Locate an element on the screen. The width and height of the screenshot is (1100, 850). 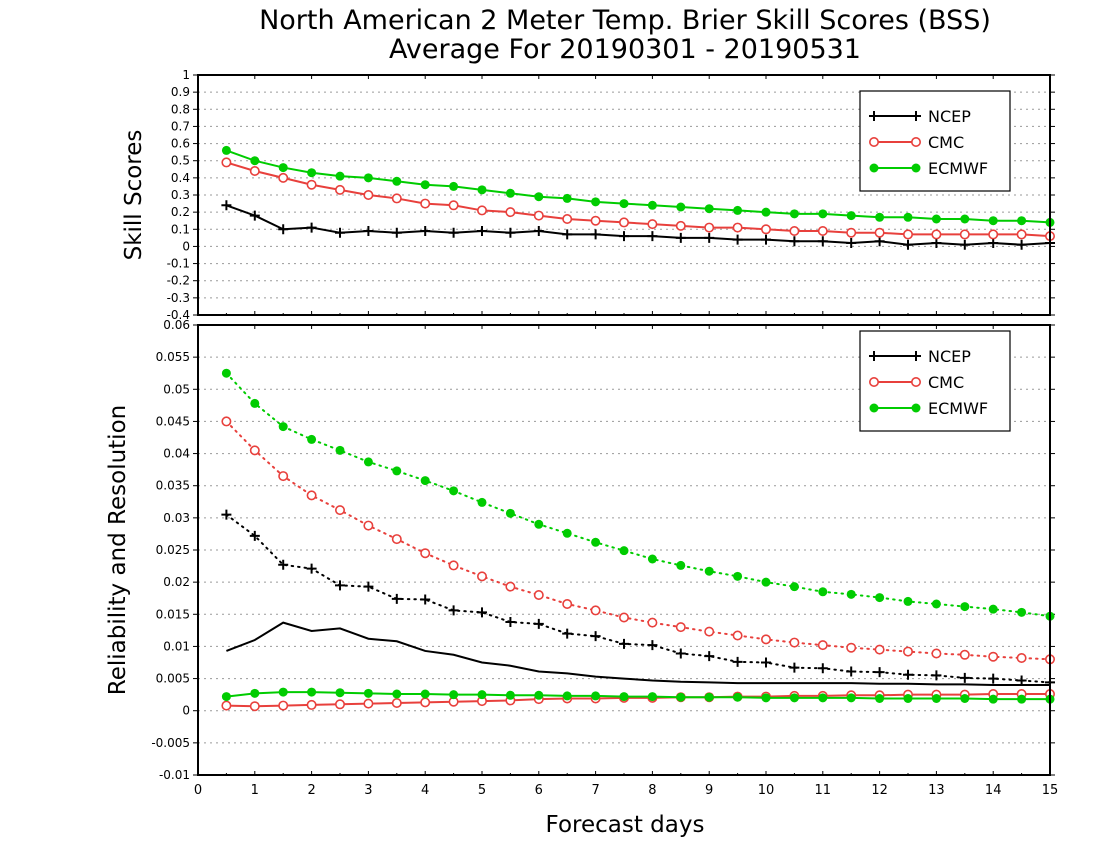
y-tick-label: 0.05 is located at coordinates (176, 389).